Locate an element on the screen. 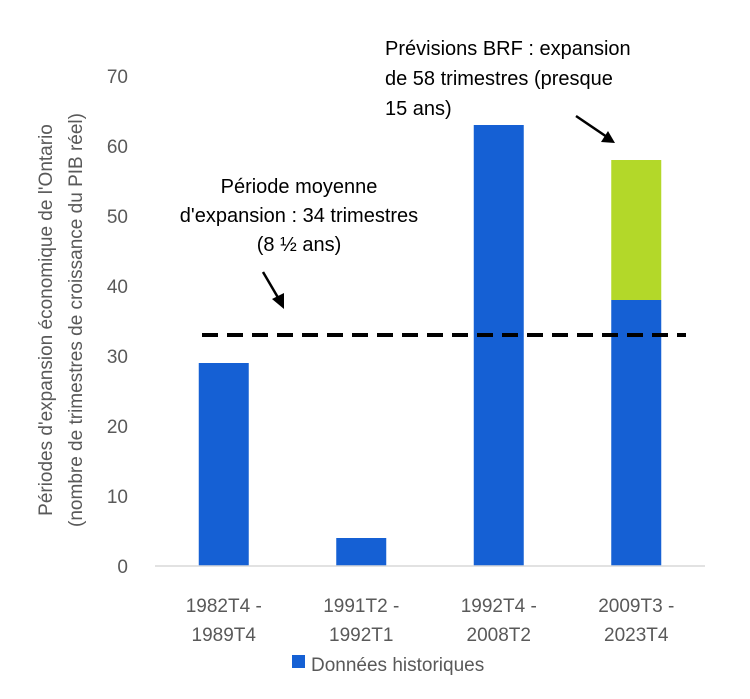 The width and height of the screenshot is (750, 699). legend-swatch-historique is located at coordinates (298, 661).